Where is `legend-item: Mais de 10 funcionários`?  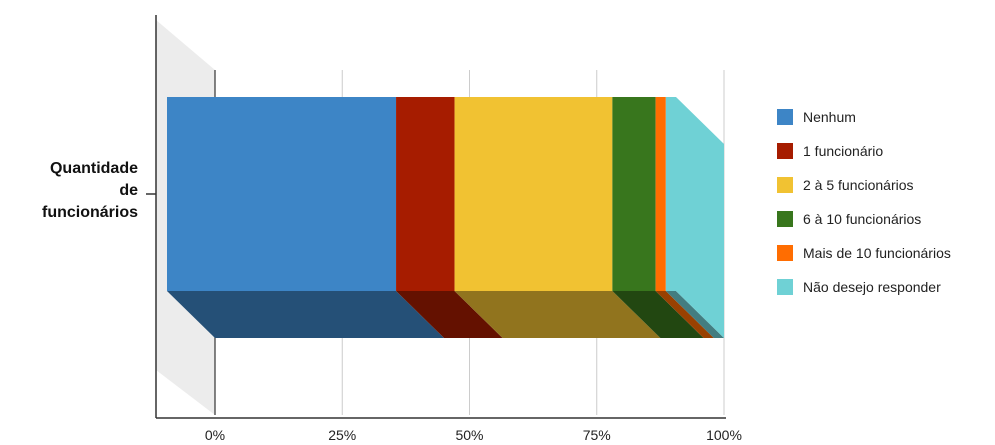 legend-item: Mais de 10 funcionários is located at coordinates (864, 253).